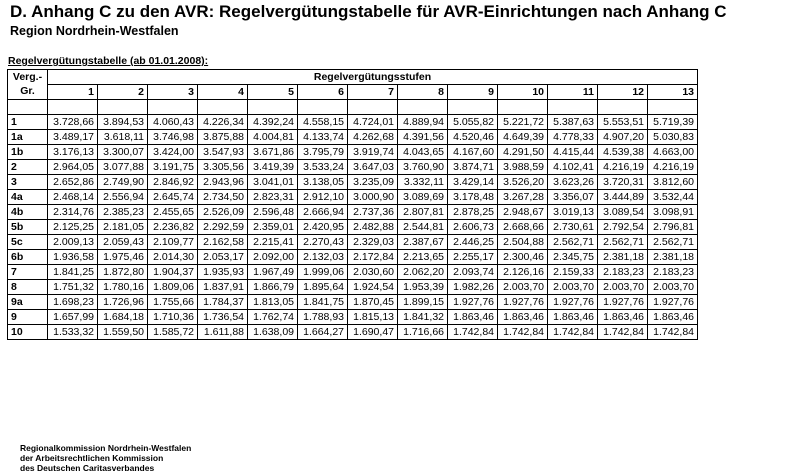 This screenshot has height=474, width=799. I want to click on salary-cell: 1.780,16, so click(122, 287).